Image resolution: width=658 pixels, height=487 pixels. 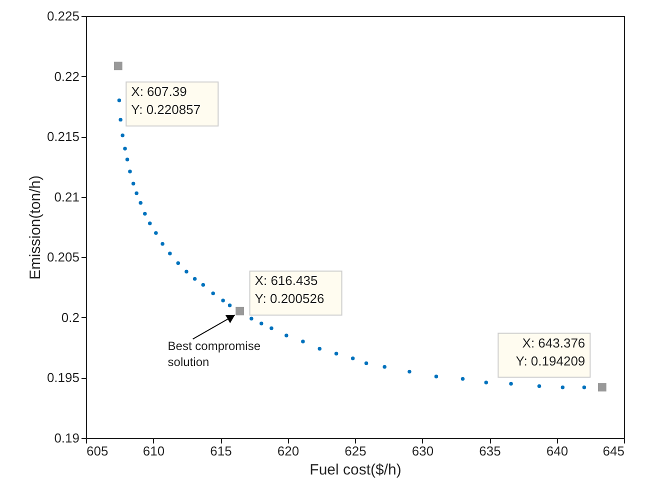 I want to click on x-tick-label: 625, so click(x=355, y=451).